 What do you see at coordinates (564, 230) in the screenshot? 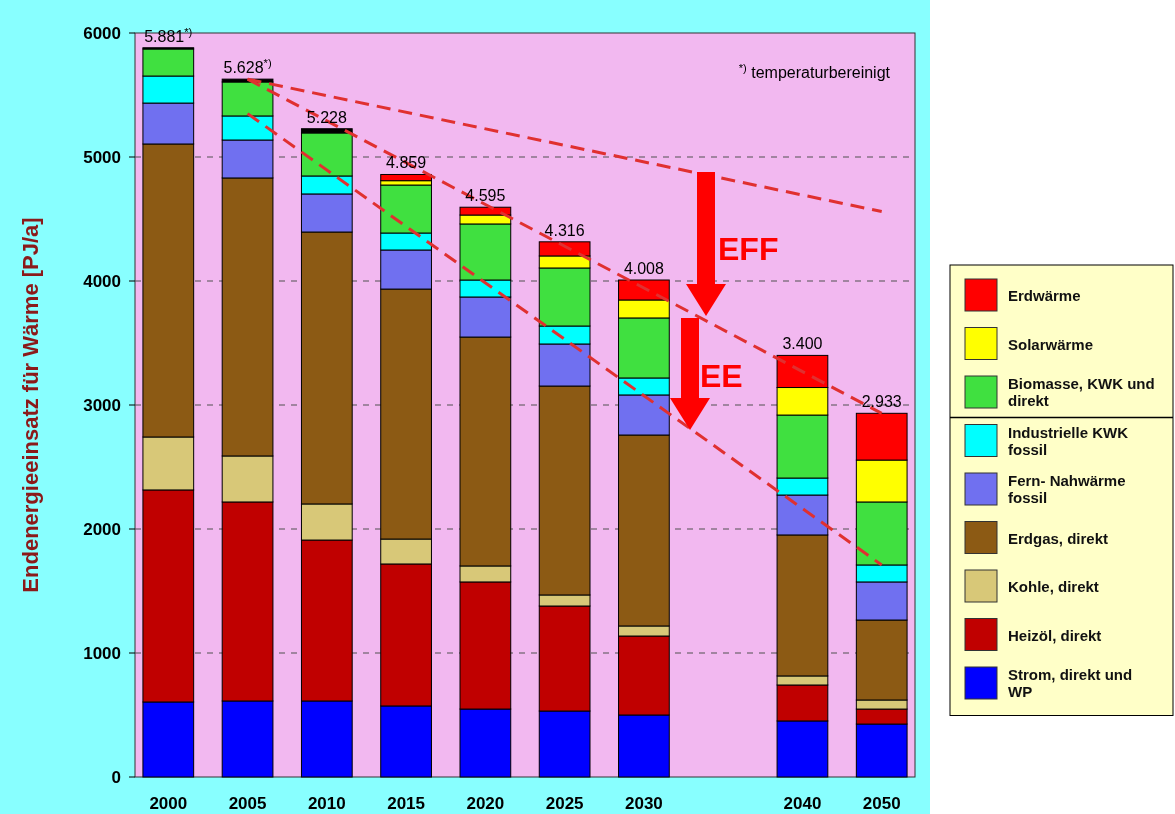
I see `total-label: 4.316` at bounding box center [564, 230].